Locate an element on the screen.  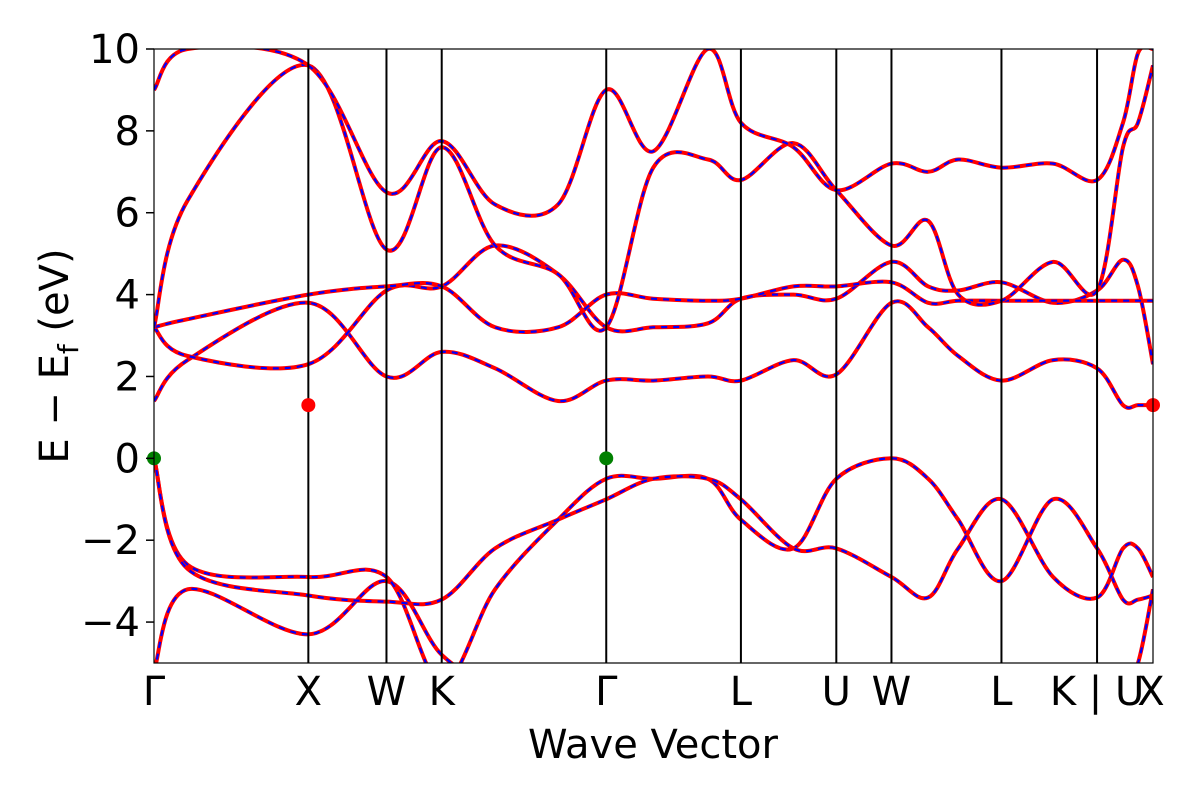
y-tick-label: 2 is located at coordinates (127, 377).